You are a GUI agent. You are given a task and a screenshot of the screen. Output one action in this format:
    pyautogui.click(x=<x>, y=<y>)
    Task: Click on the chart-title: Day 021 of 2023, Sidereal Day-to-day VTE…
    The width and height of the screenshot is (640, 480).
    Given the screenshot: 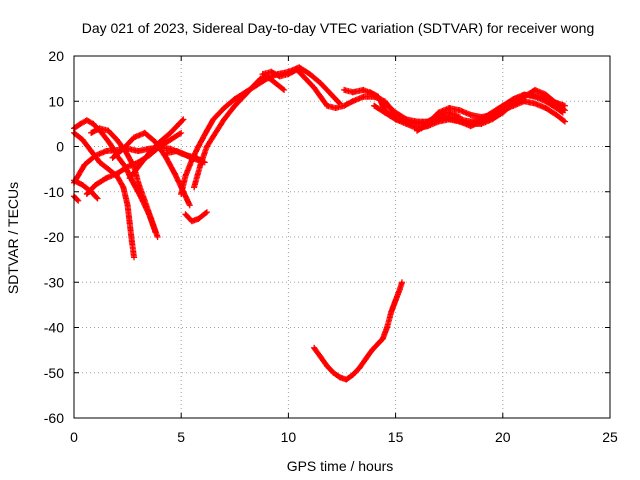 What is the action you would take?
    pyautogui.click(x=338, y=28)
    